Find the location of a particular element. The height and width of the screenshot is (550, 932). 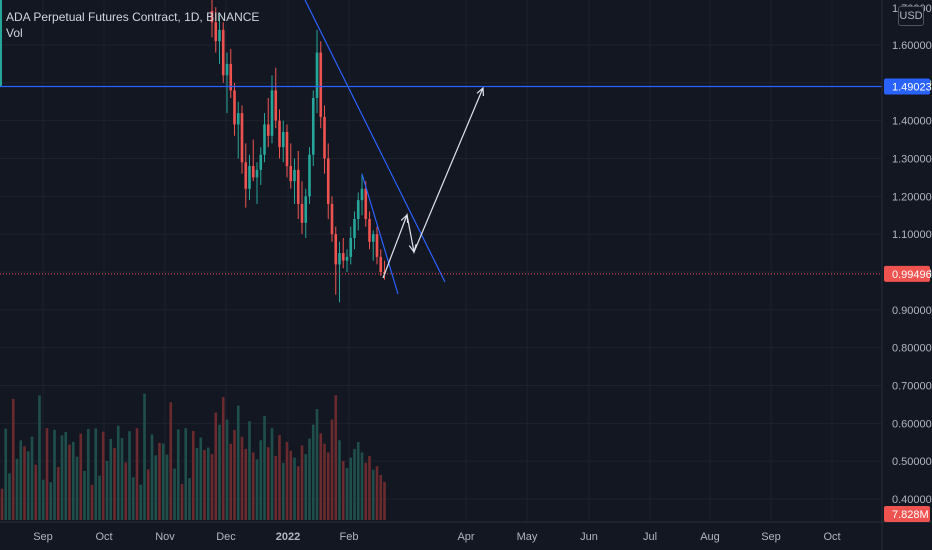

y-tick-label: 1.10000 is located at coordinates (912, 235).